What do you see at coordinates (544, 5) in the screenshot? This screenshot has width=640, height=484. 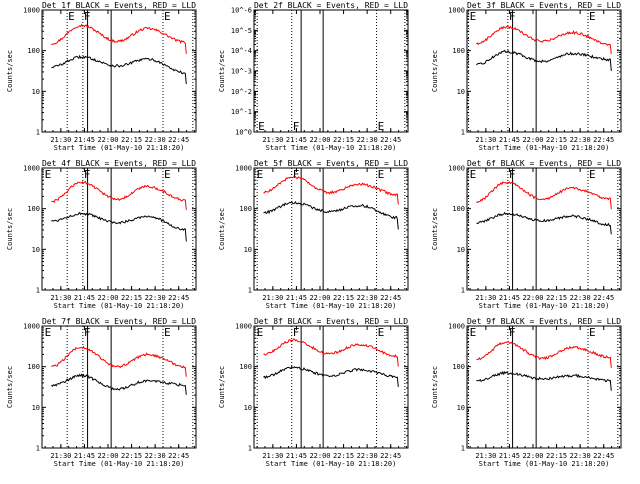 I see `panel-title: Det 3f BLACK = Events, RED = LLD` at bounding box center [544, 5].